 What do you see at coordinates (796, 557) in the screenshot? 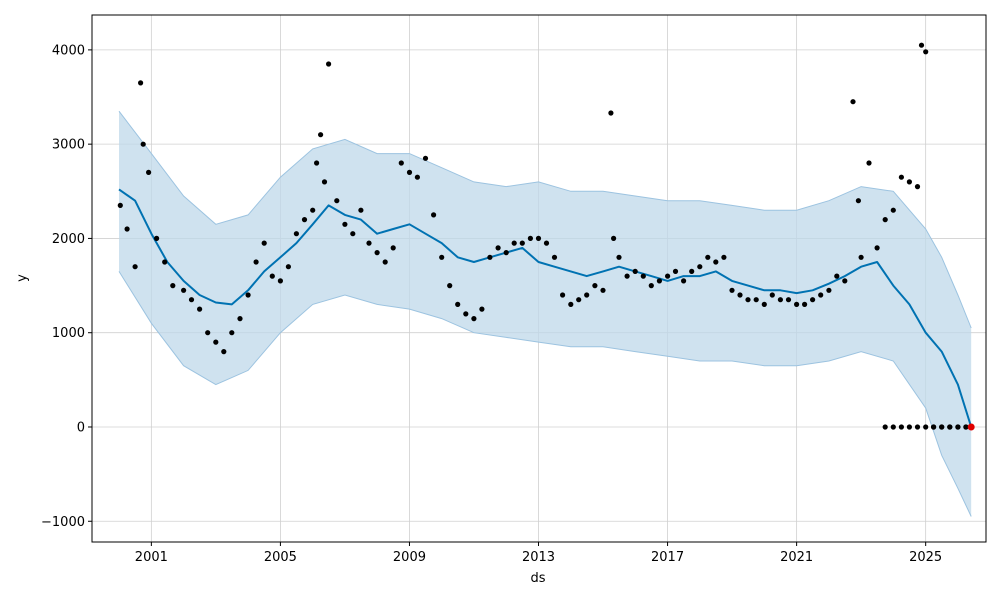
I see `x-tick-label: 2021` at bounding box center [796, 557].